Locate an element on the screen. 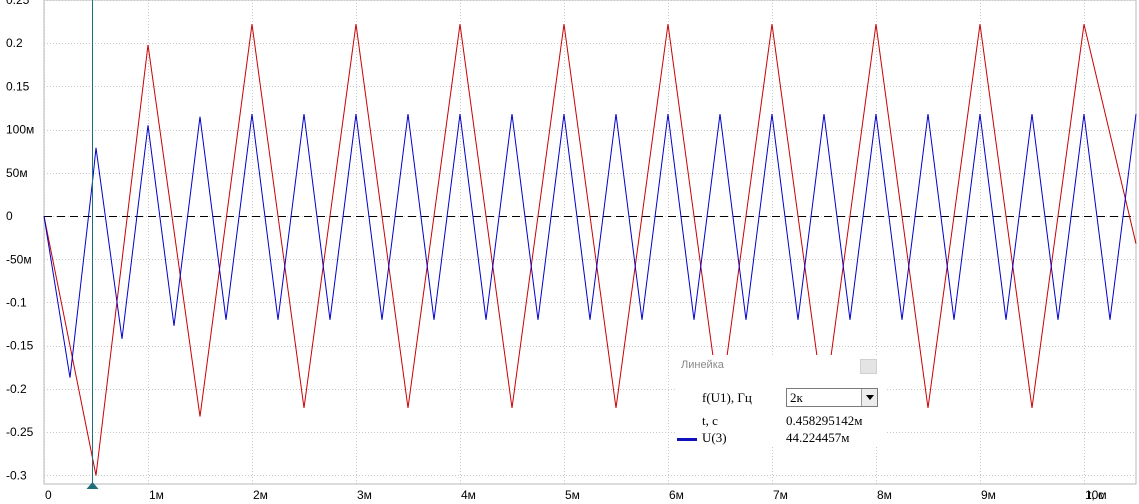  series-swatch is located at coordinates (687, 439).